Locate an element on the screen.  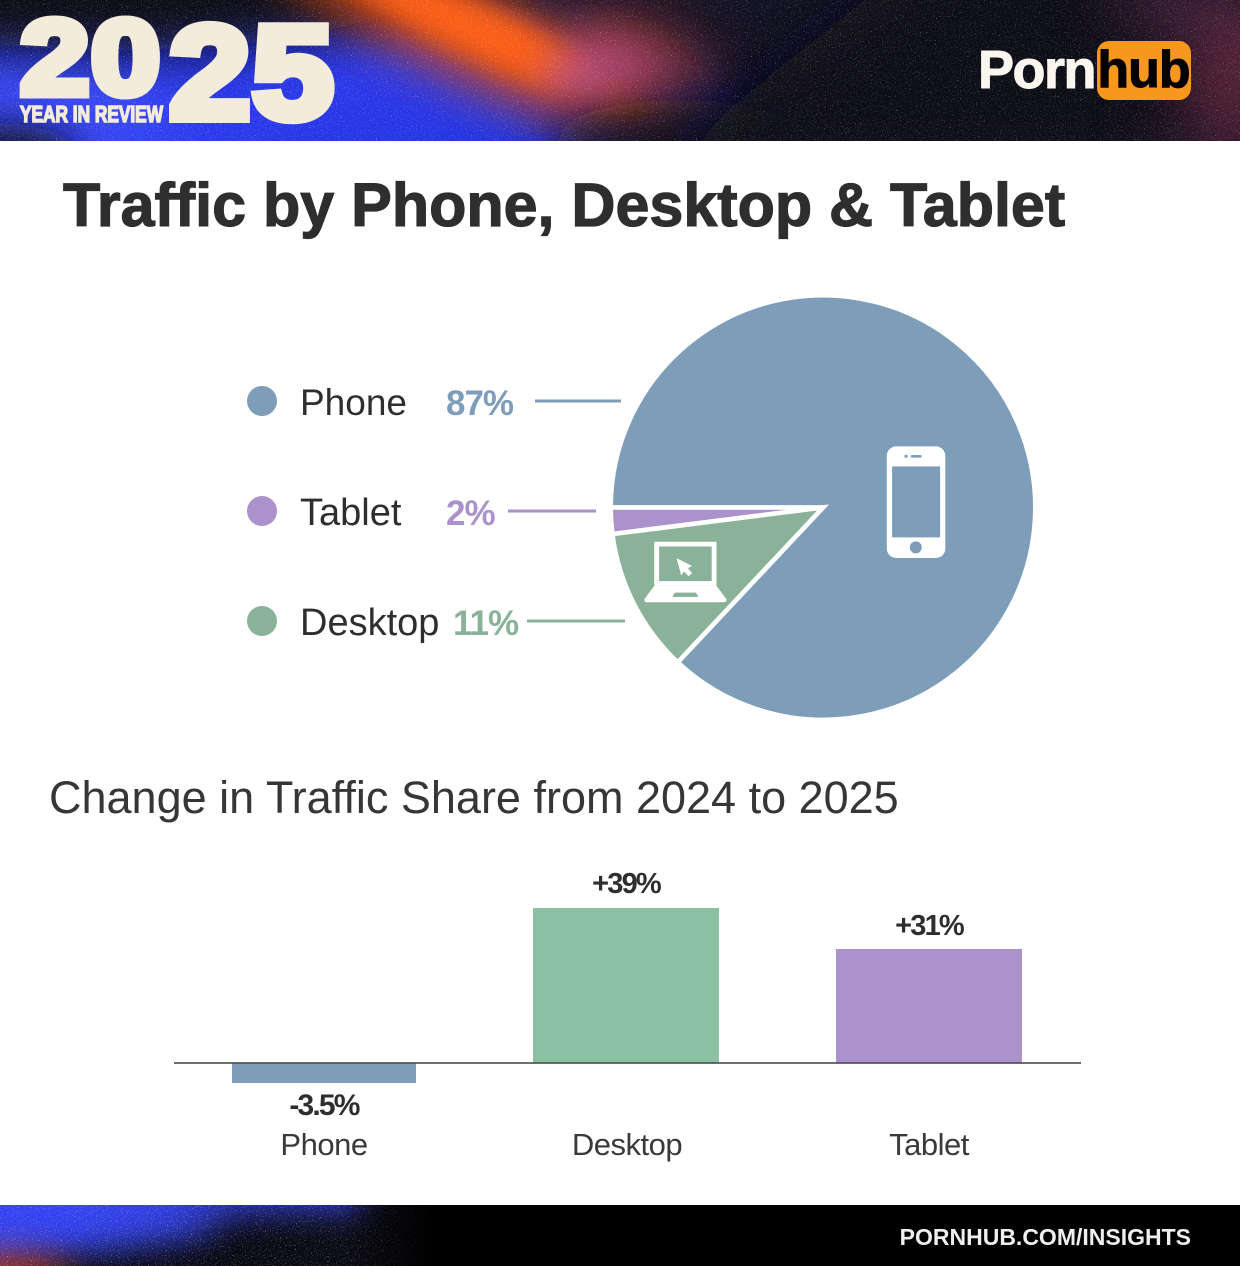
svg-text: Porn is located at coordinates (1036, 70).